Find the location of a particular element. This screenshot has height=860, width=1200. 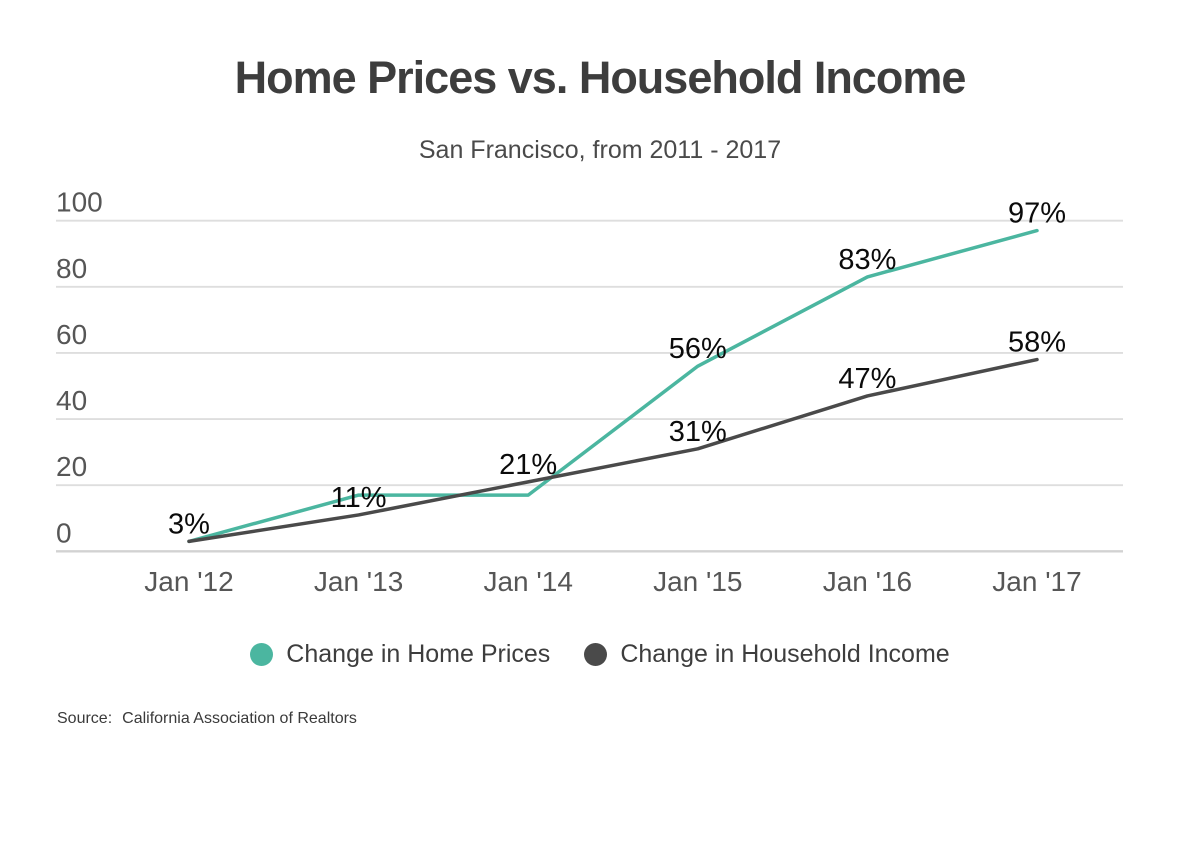

legend-item-change-in-household-income: Change in Household Income is located at coordinates (767, 654).